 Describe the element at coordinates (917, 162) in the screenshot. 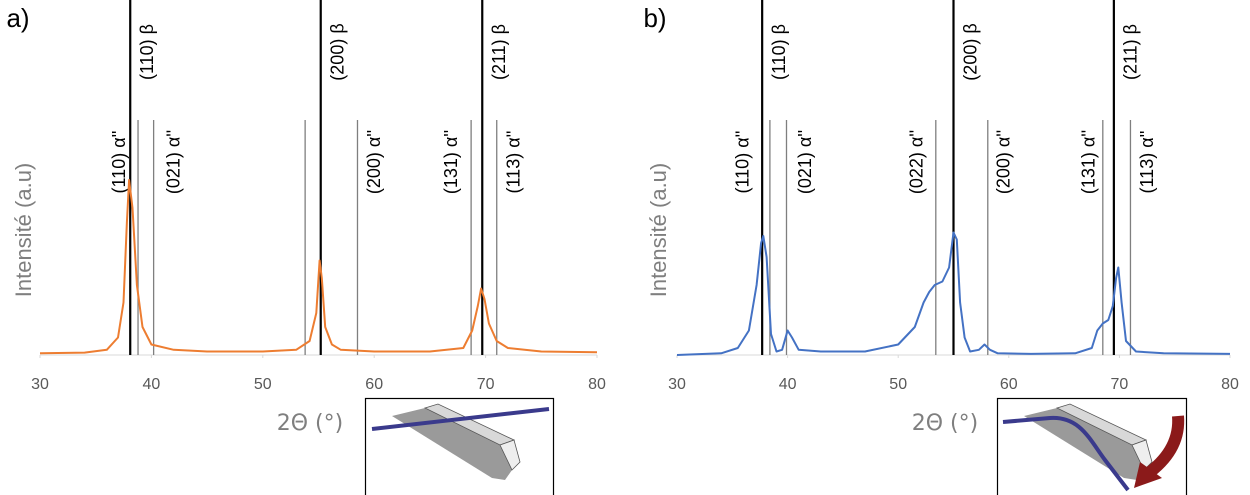

I see `marker-label: (022) α''` at that location.